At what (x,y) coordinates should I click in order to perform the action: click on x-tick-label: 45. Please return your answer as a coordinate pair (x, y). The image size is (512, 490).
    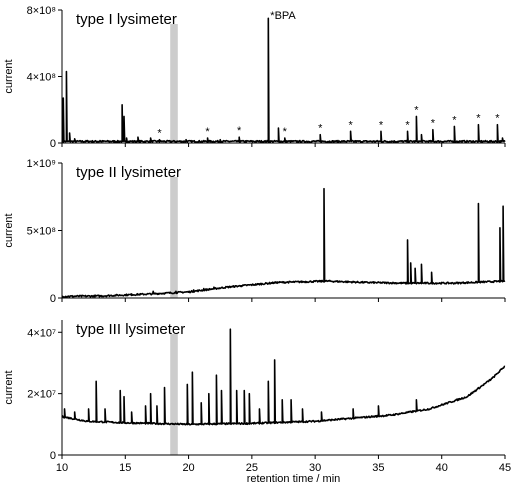
    Looking at the image, I should click on (505, 468).